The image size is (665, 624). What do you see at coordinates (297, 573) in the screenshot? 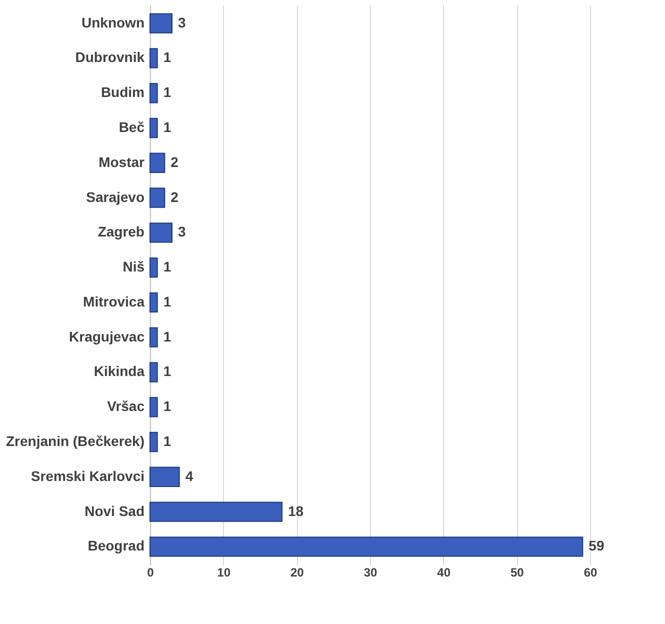
I see `x-tick-label: 20` at bounding box center [297, 573].